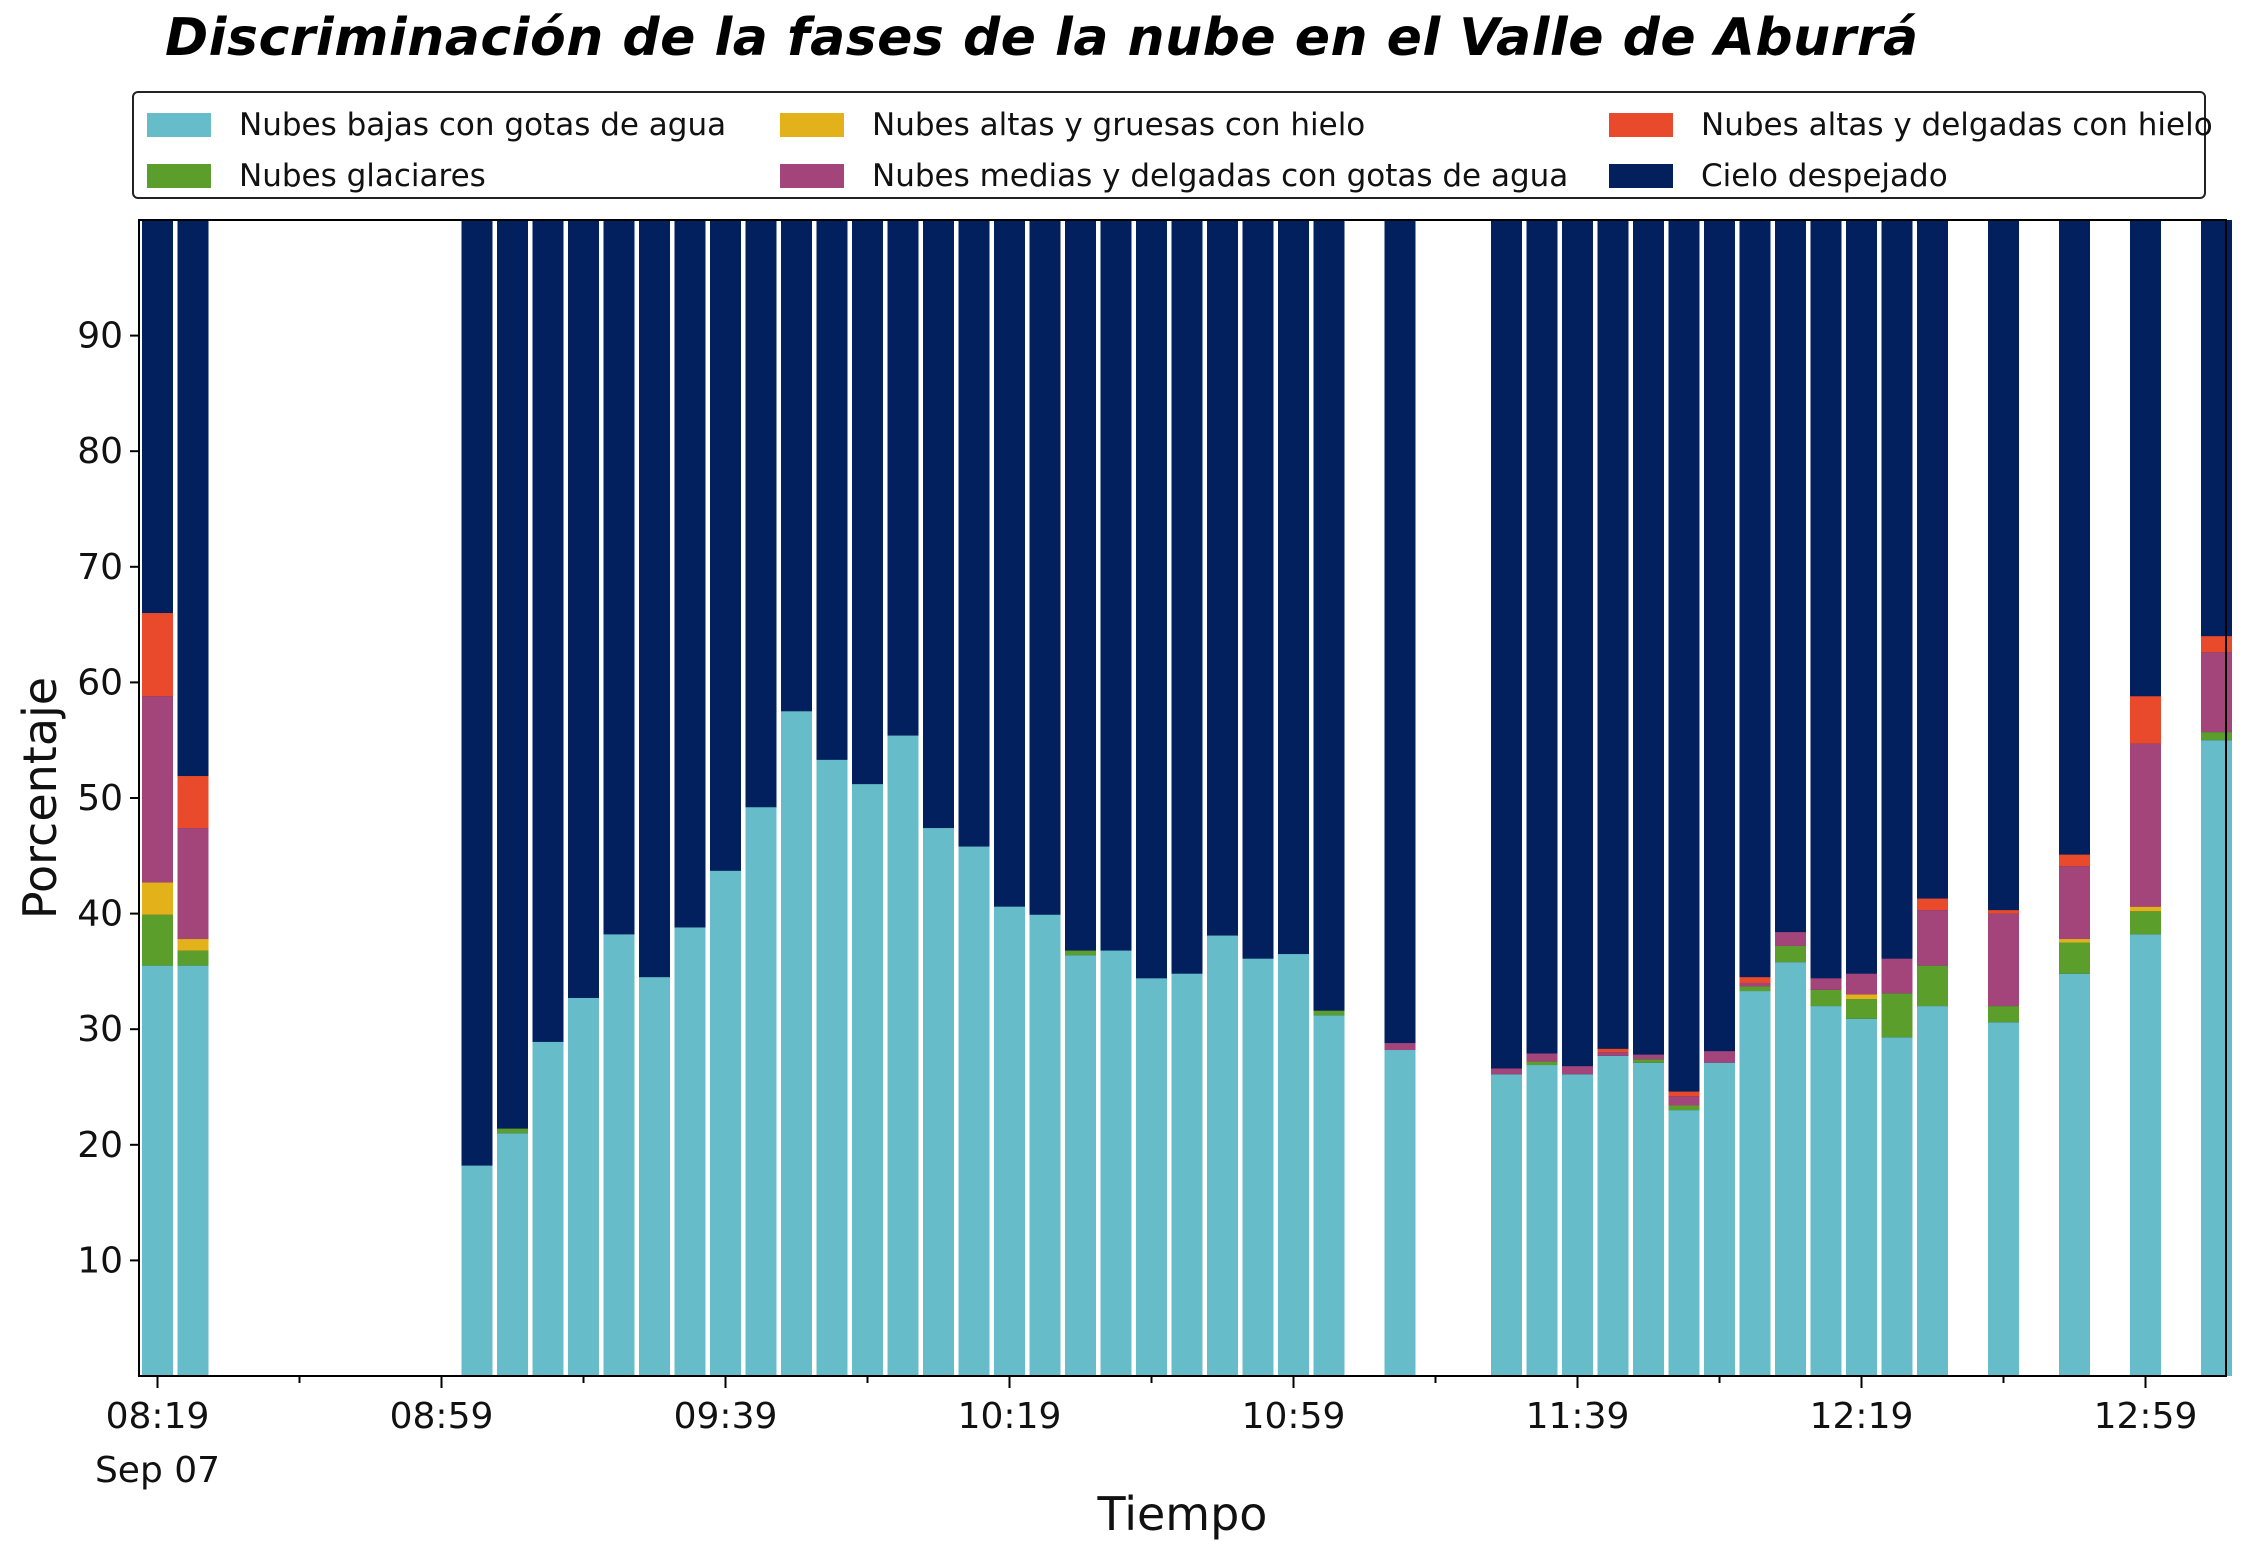  Describe the element at coordinates (1862, 1416) in the screenshot. I see `x-tick-label: 12:19` at that location.